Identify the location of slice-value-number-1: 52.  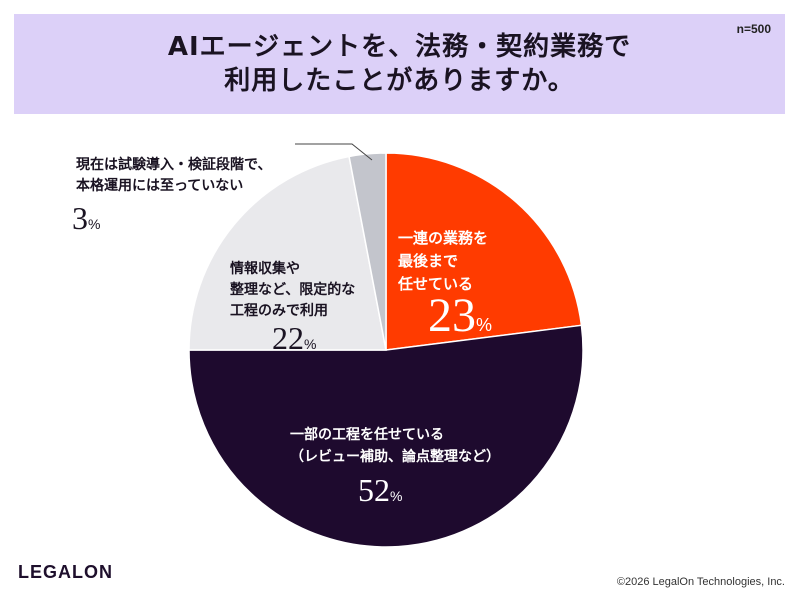
(374, 490).